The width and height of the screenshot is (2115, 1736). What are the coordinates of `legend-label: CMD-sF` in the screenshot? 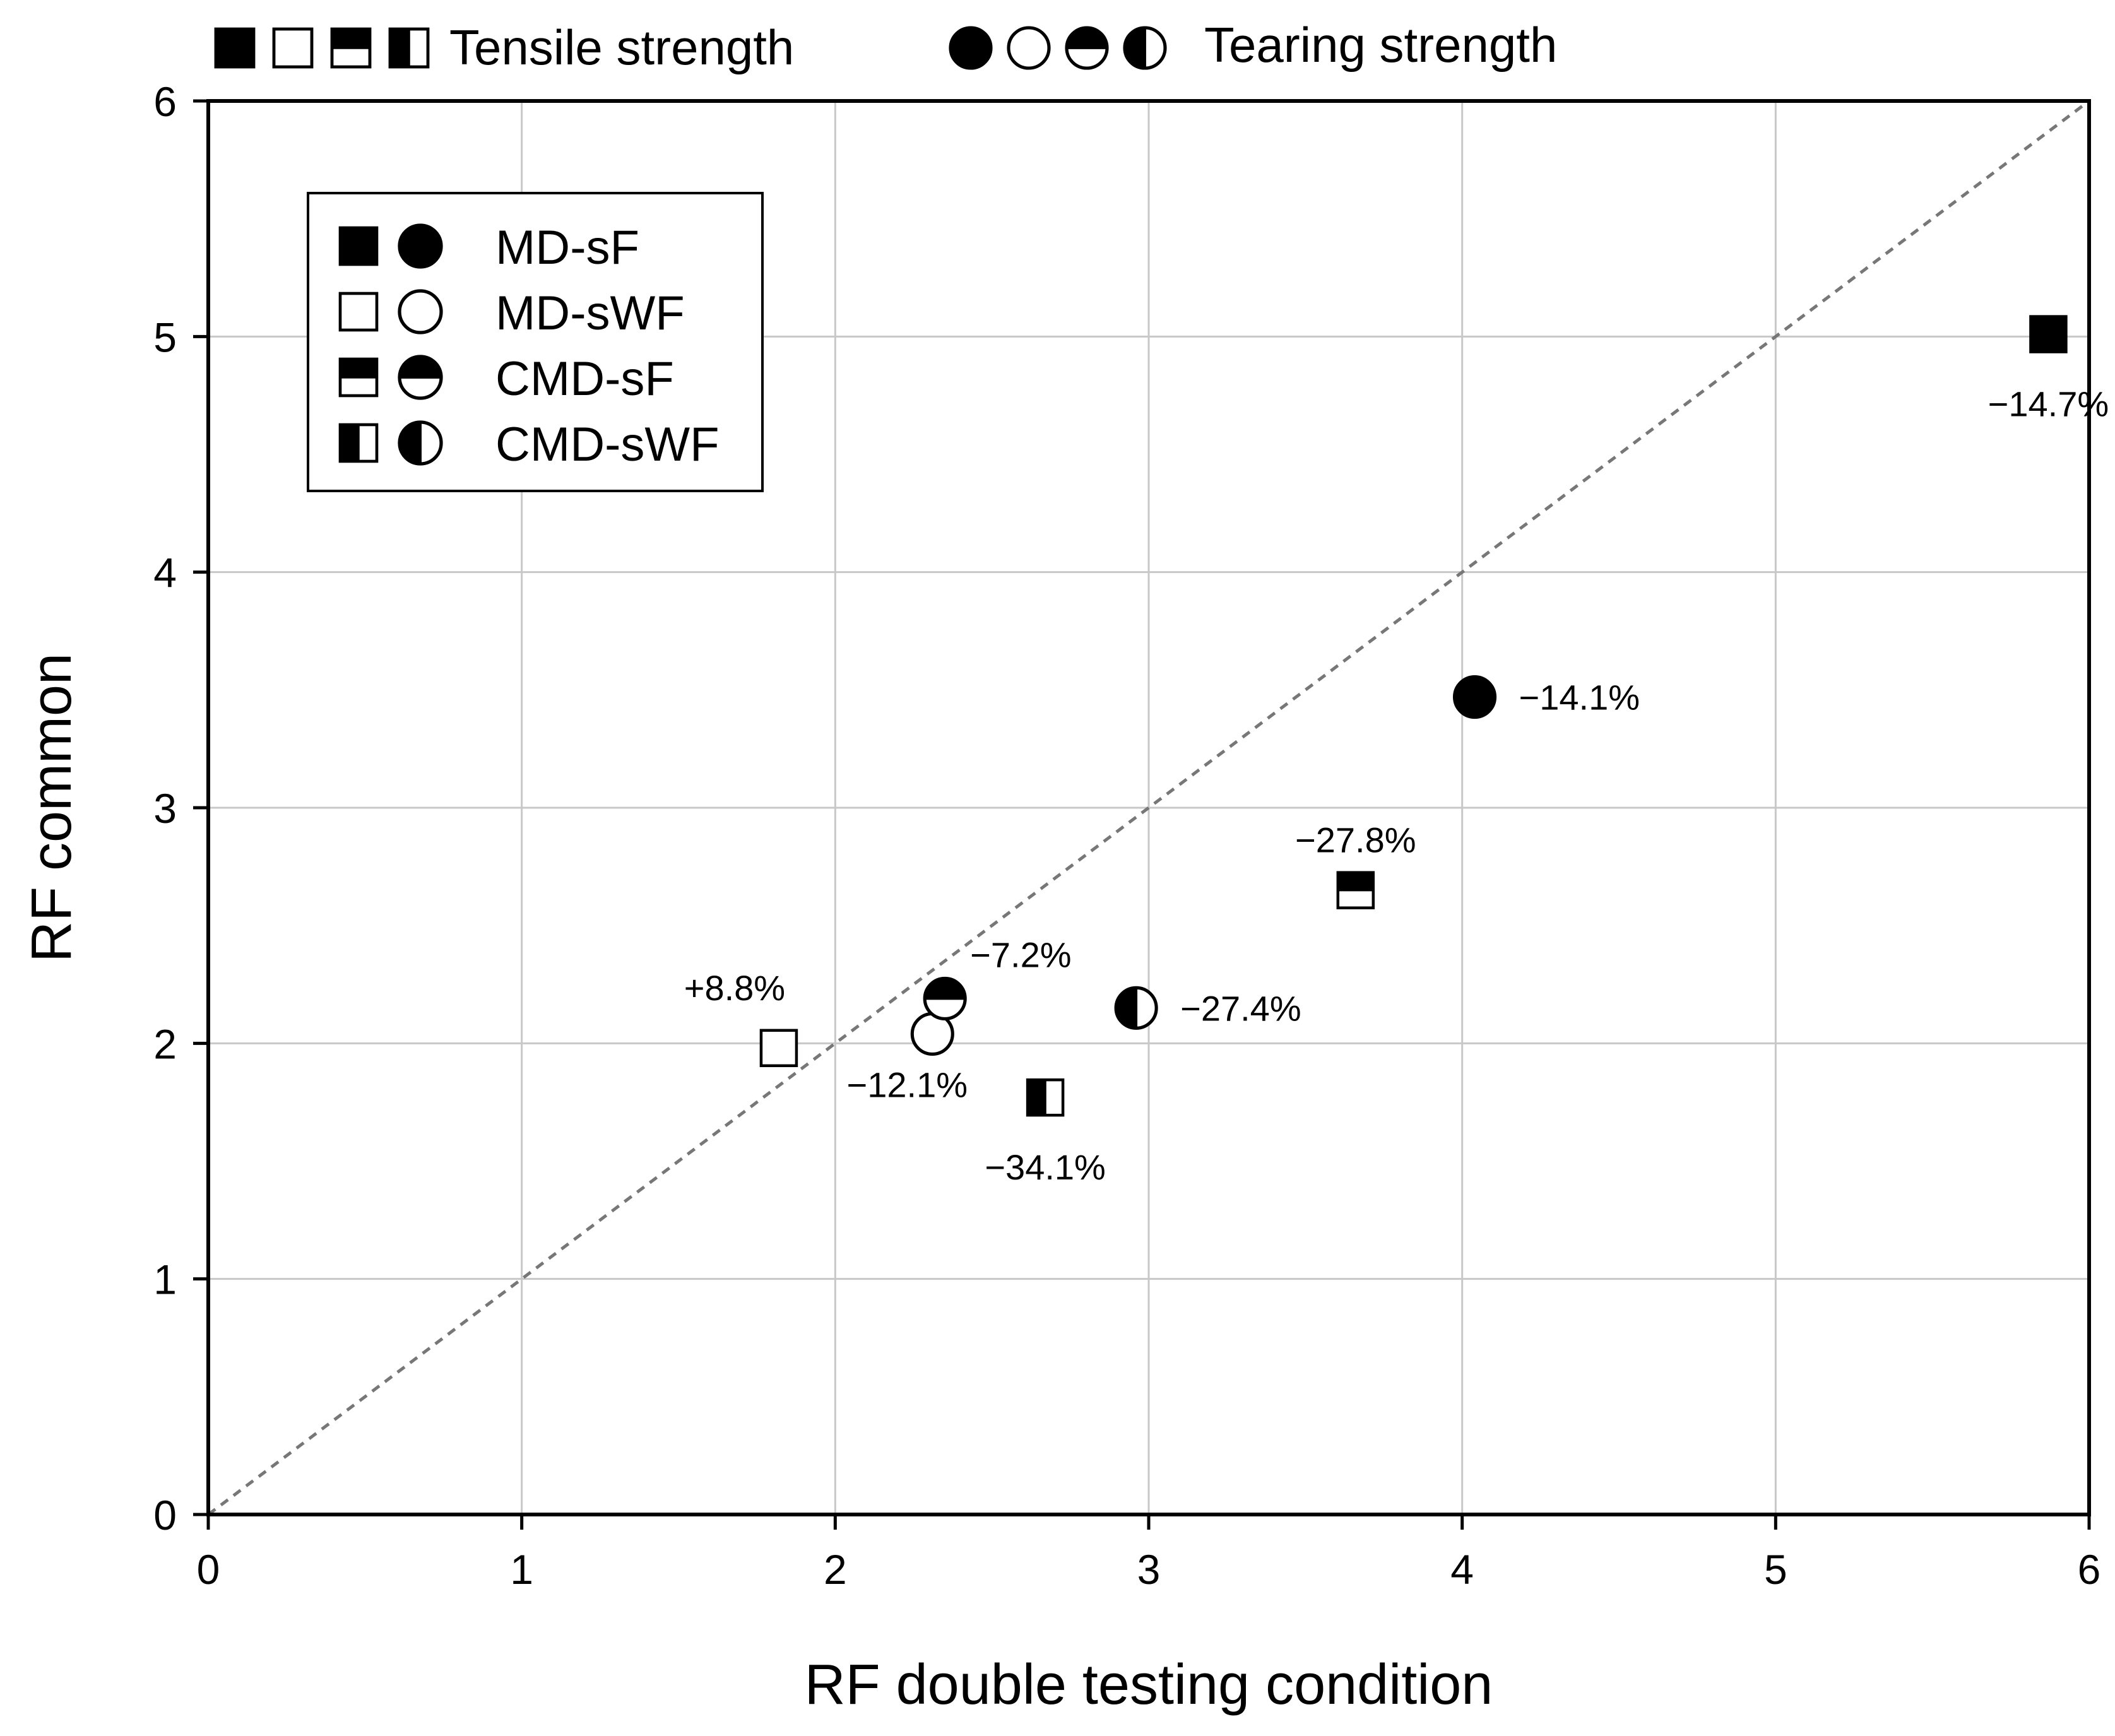 It's located at (584, 379).